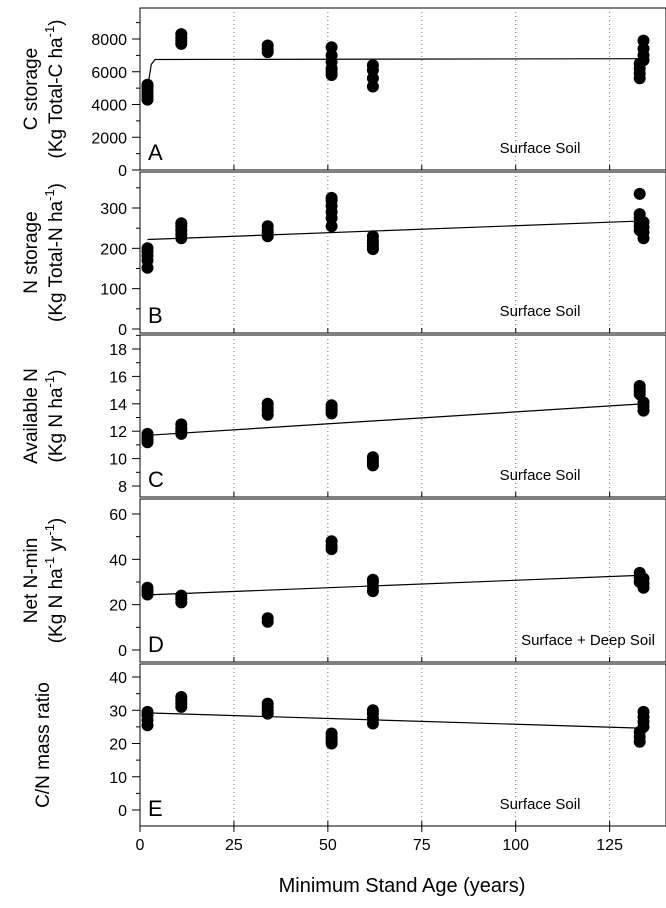 This screenshot has height=908, width=666. I want to click on y-axis-title: C/N mass ratio, so click(43, 745).